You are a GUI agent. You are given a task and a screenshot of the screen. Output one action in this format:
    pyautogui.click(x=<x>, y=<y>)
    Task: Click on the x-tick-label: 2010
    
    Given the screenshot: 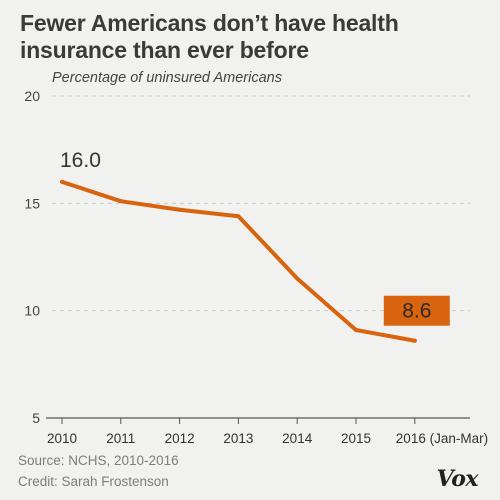 What is the action you would take?
    pyautogui.click(x=62, y=438)
    